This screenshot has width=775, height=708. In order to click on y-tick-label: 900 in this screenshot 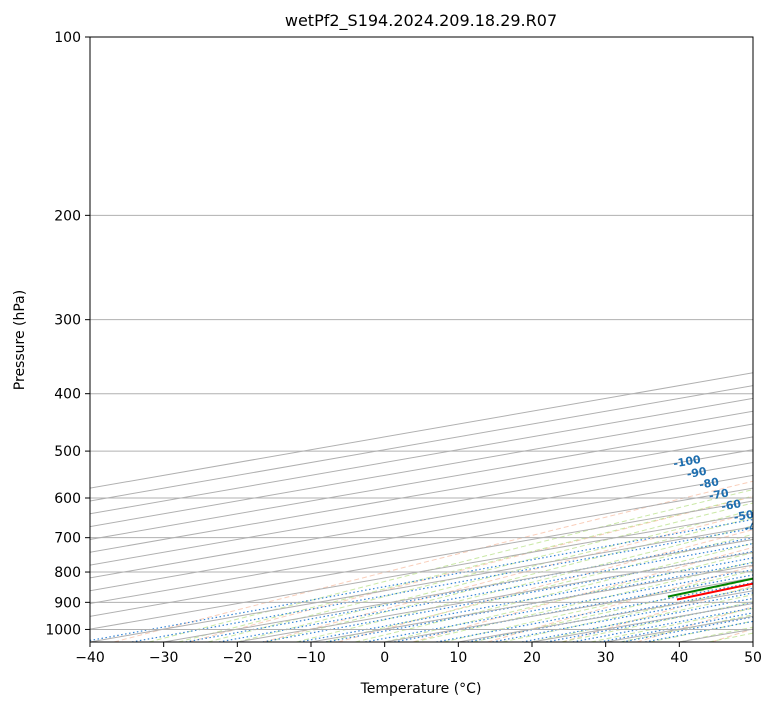, I will do `click(67, 603)`.